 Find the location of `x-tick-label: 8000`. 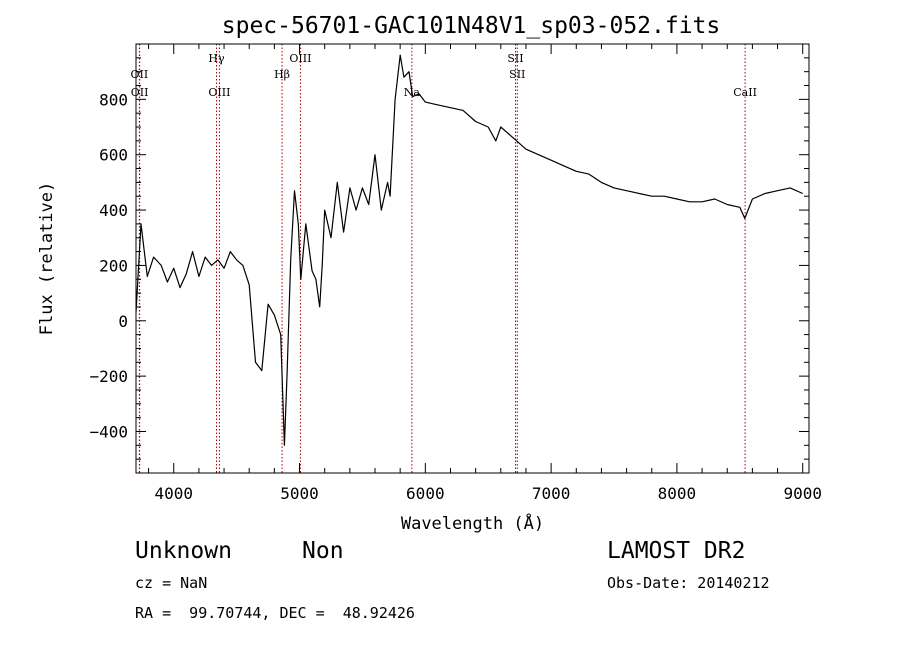

x-tick-label: 8000 is located at coordinates (677, 493).